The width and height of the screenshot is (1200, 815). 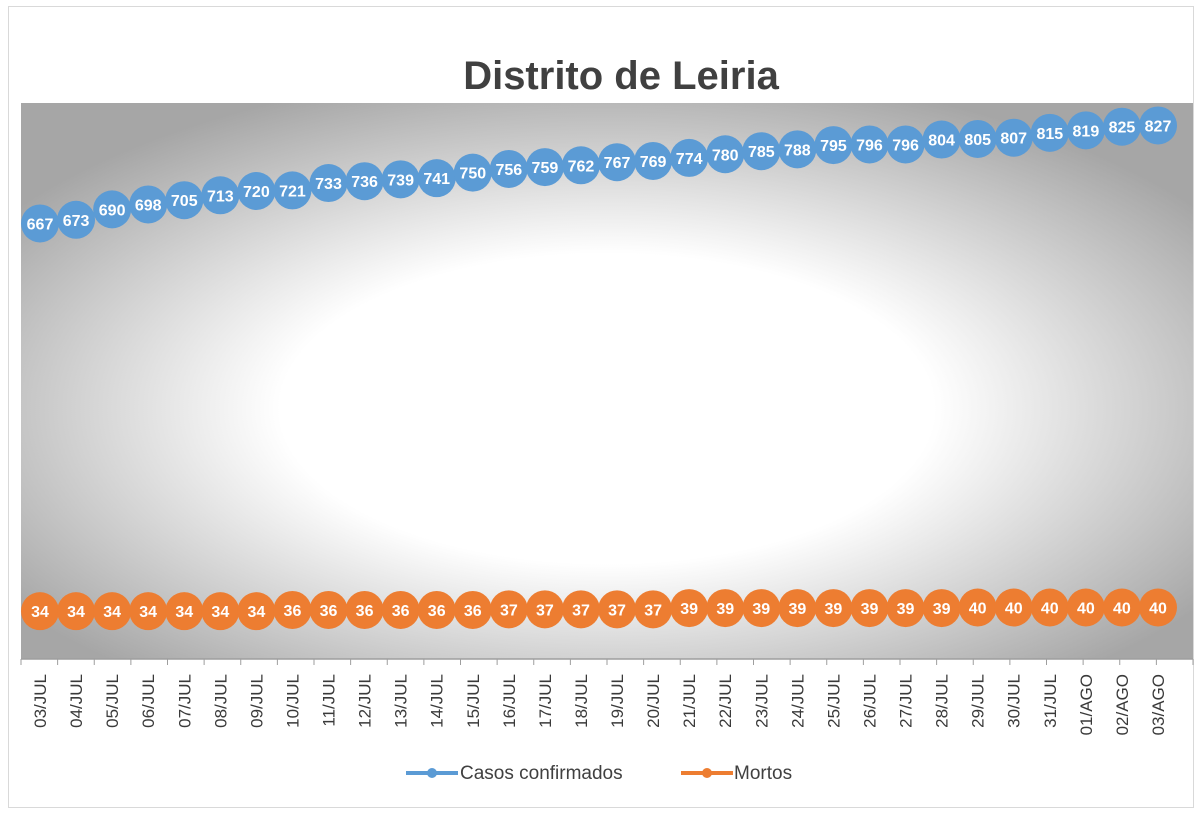 What do you see at coordinates (797, 701) in the screenshot?
I see `x-tick-label: 24/JUL` at bounding box center [797, 701].